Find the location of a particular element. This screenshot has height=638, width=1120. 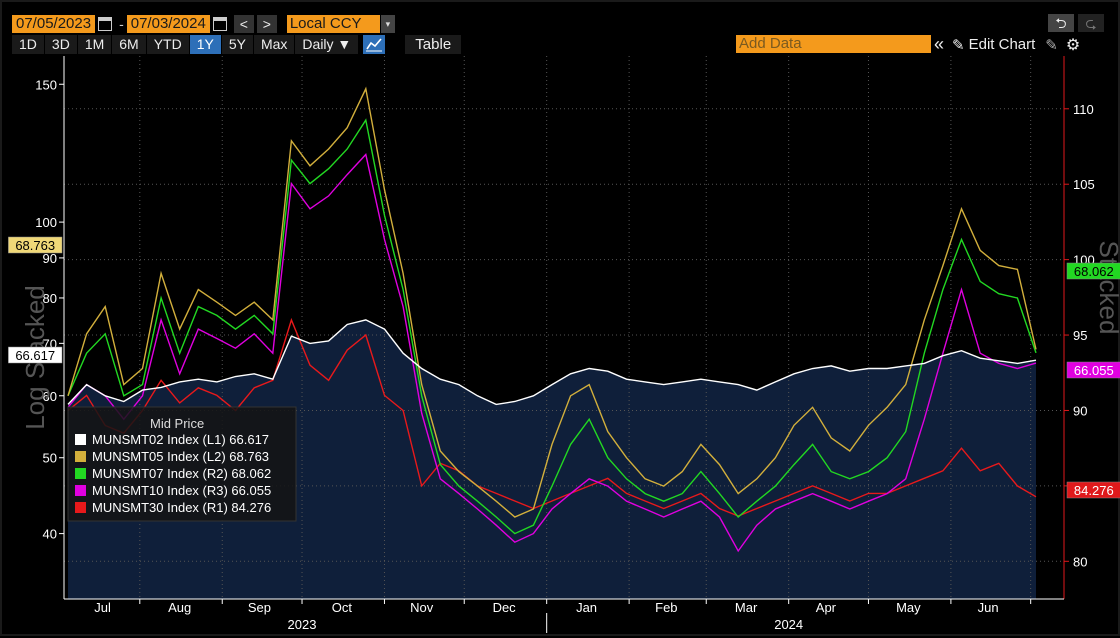

series-line-munsmt02 is located at coordinates (552, 362).